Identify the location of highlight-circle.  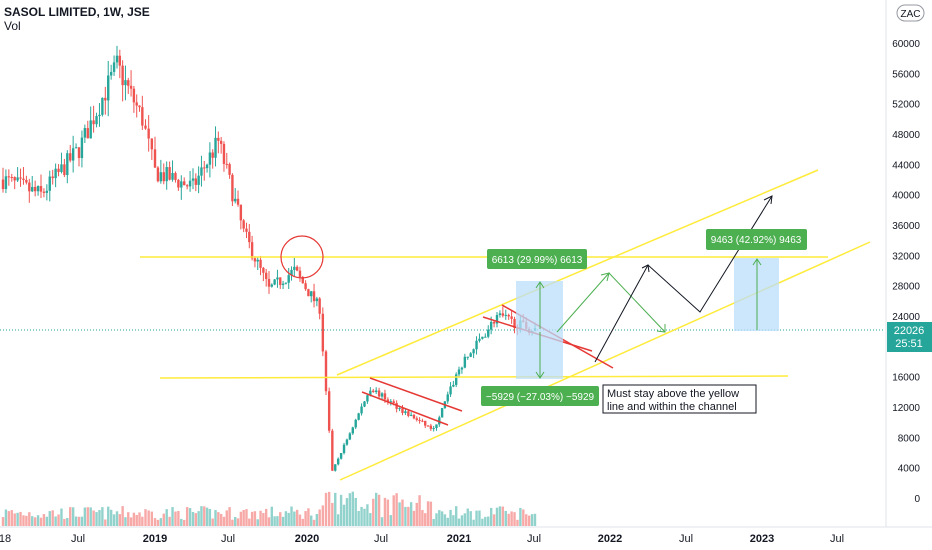
(302, 257).